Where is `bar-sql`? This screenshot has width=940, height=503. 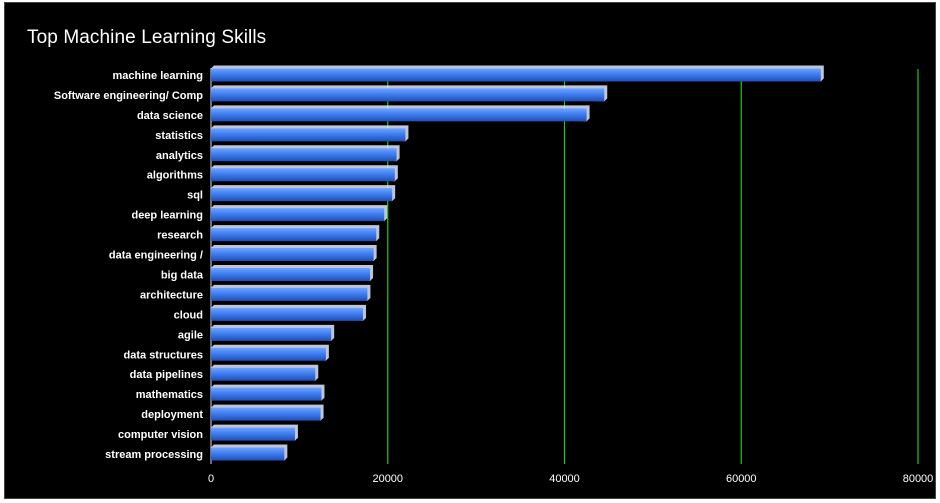
bar-sql is located at coordinates (302, 195).